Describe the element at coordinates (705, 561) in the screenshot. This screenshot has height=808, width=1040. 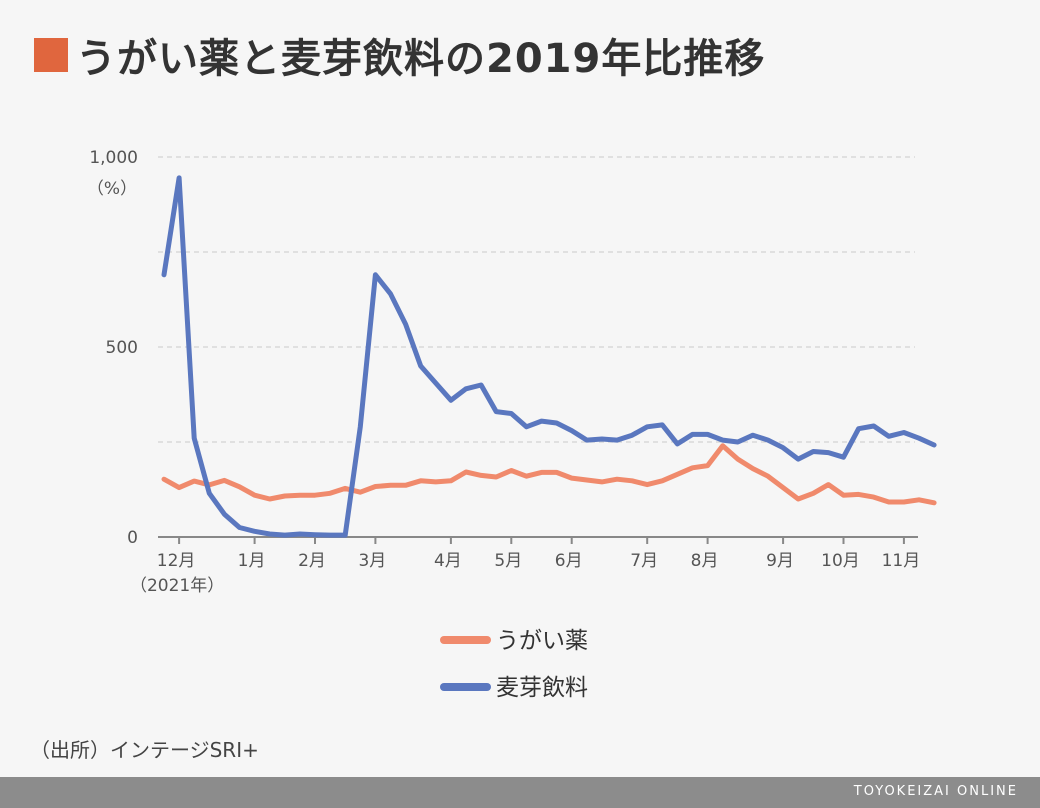
I see `x-tick-label: 8月` at that location.